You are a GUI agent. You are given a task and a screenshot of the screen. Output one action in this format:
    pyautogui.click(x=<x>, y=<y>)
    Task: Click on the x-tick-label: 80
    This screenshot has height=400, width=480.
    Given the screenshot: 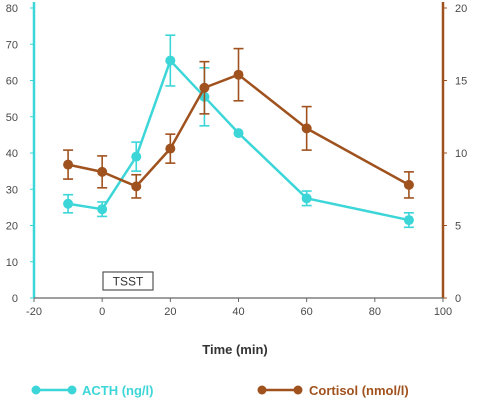 What is the action you would take?
    pyautogui.click(x=375, y=312)
    